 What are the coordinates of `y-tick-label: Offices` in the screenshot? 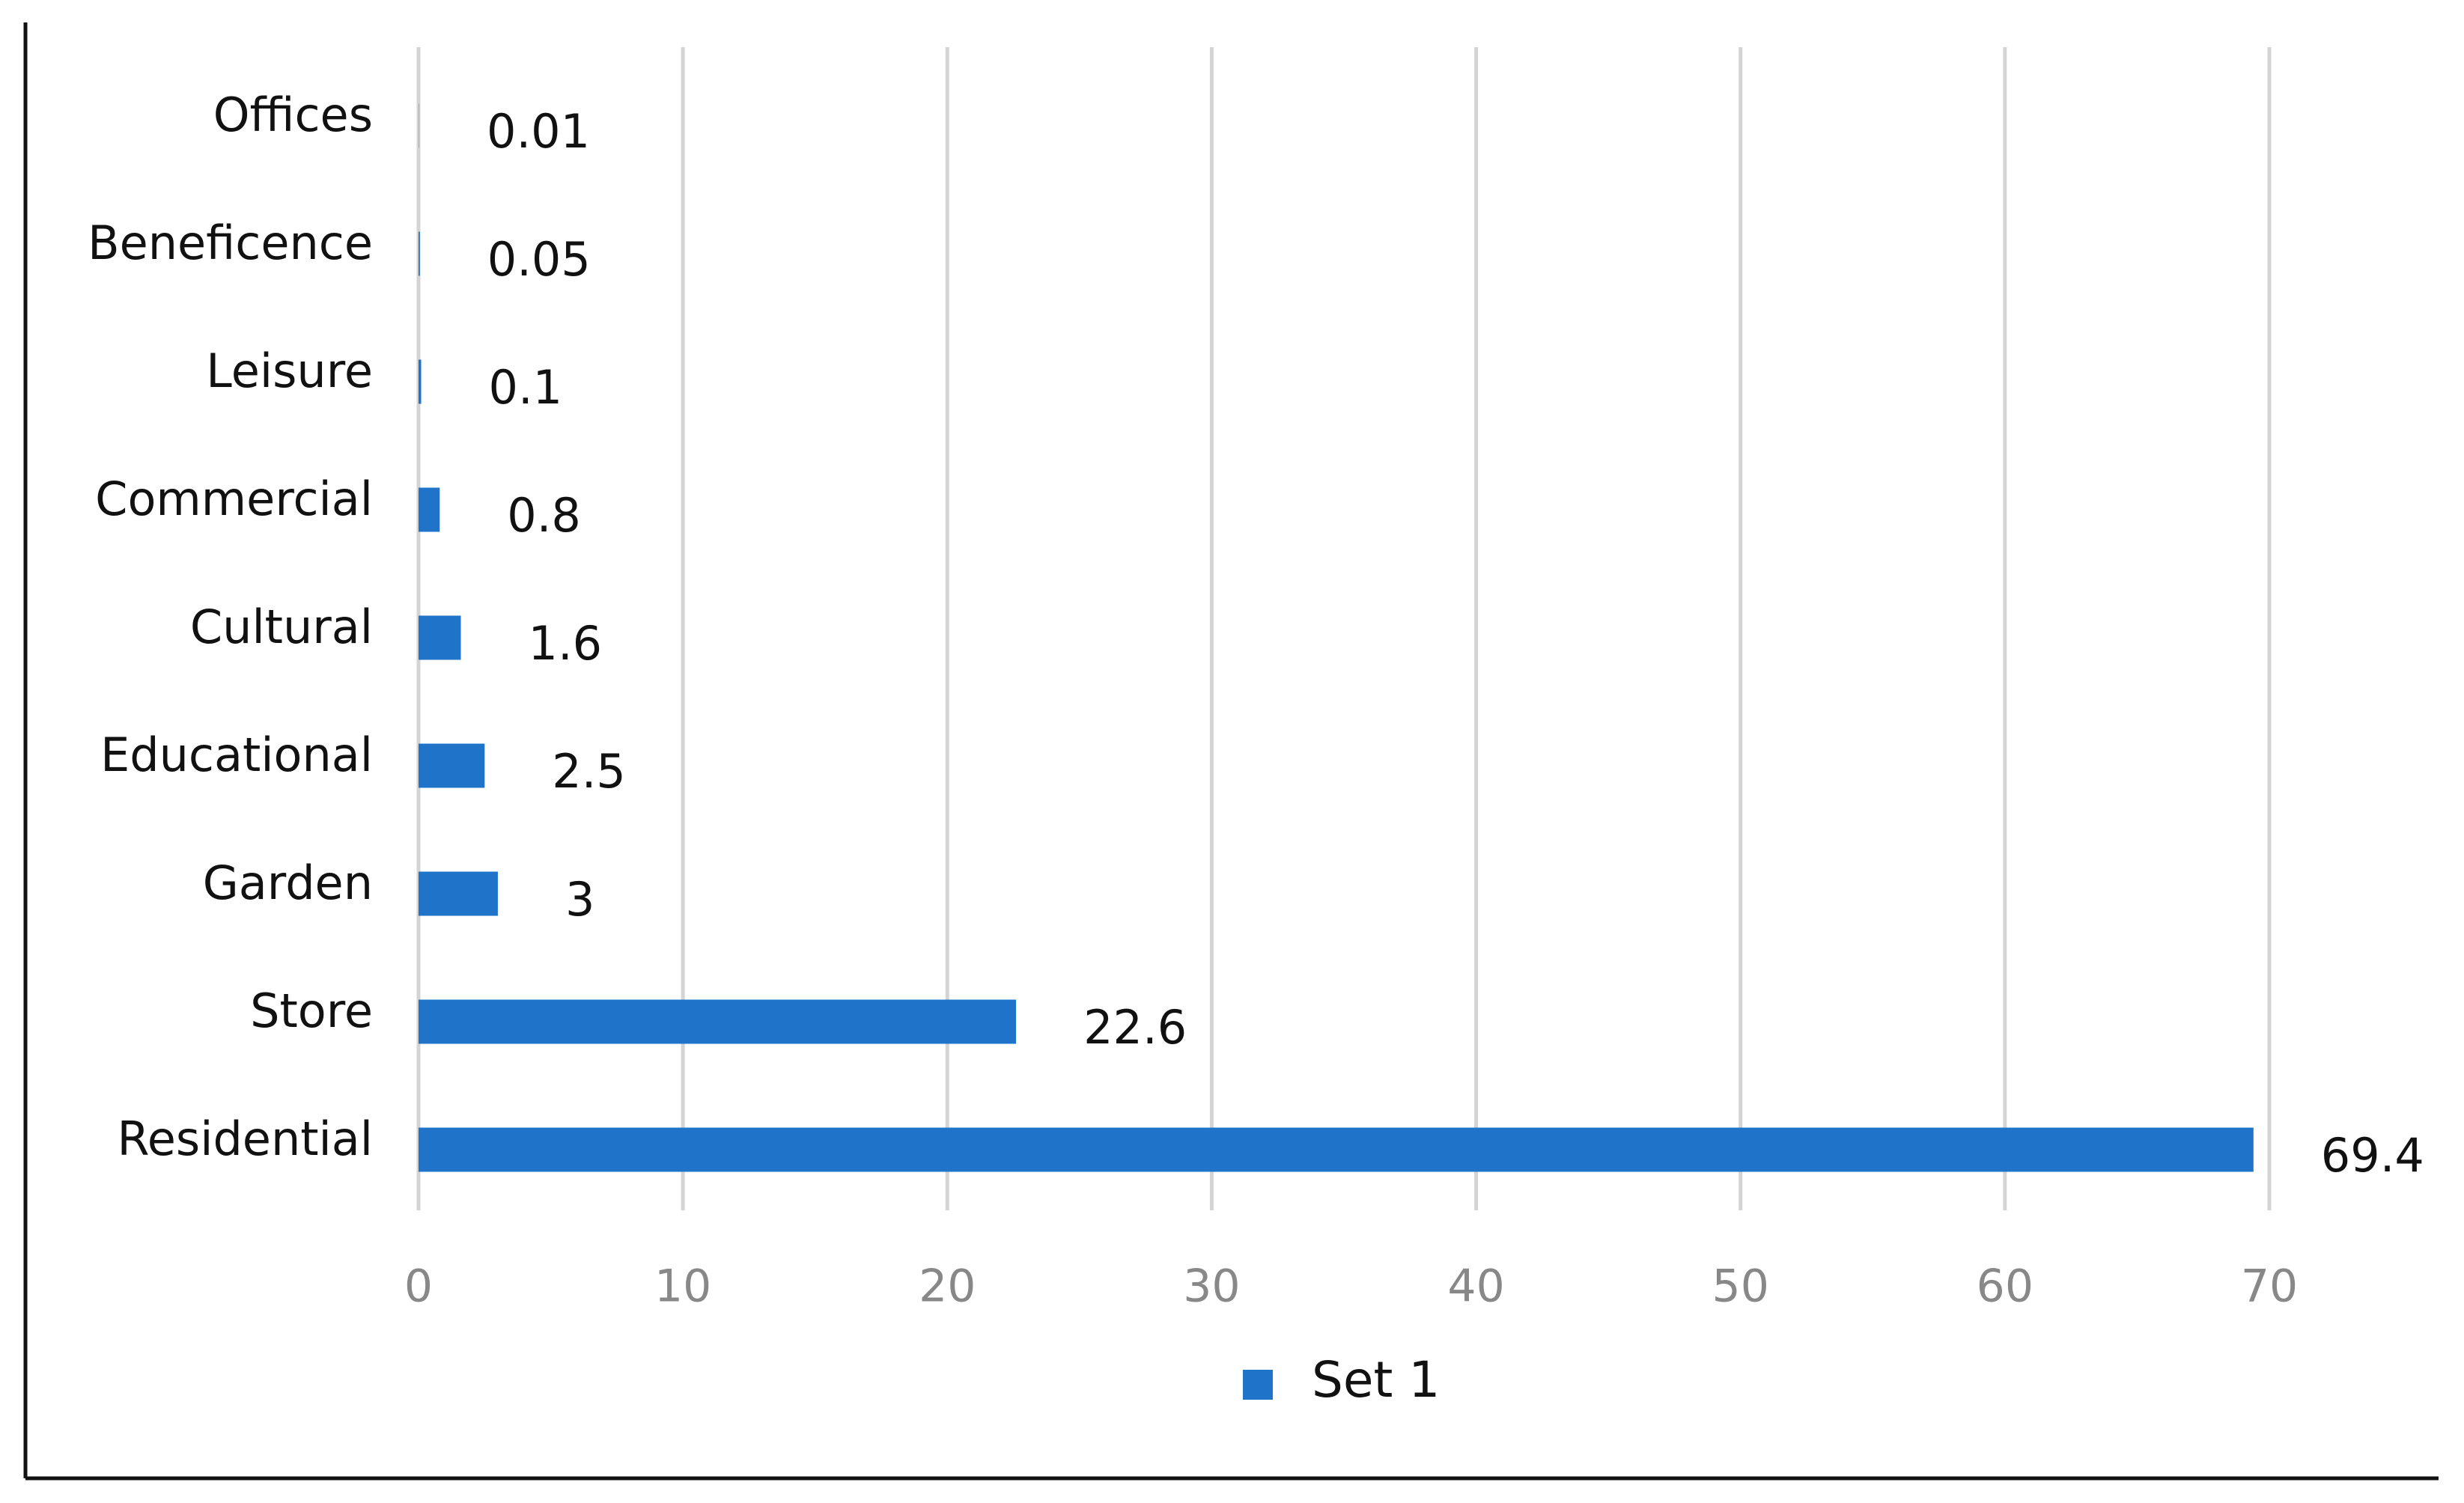 It's located at (293, 115).